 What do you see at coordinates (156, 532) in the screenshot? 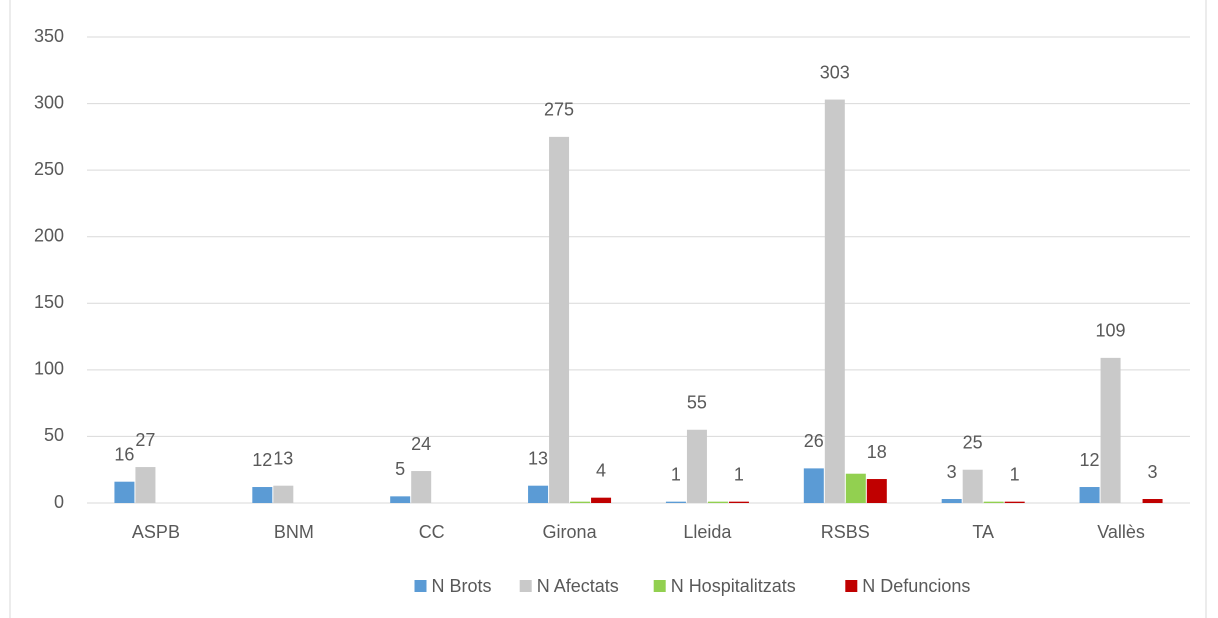
I see `x-tick-label: ASPB` at bounding box center [156, 532].